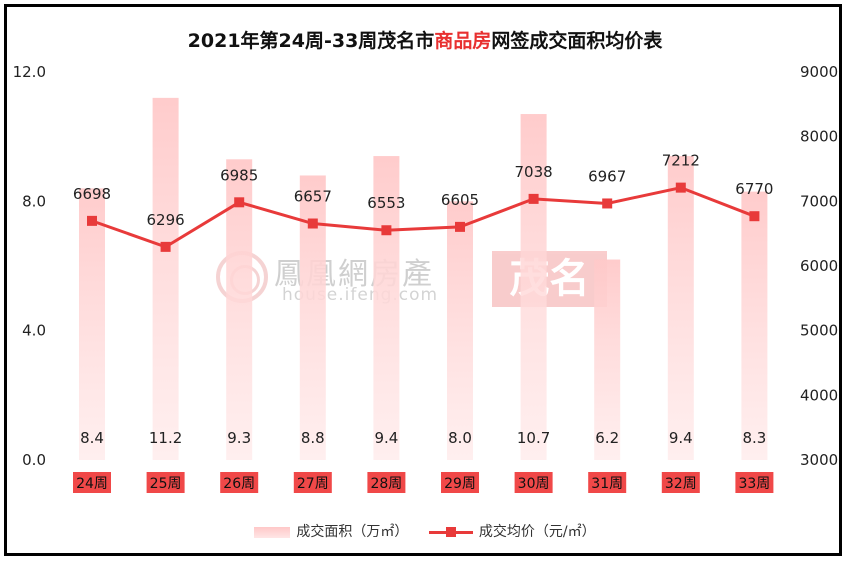 This screenshot has width=850, height=564. I want to click on title-highlight: 商品房, so click(463, 41).